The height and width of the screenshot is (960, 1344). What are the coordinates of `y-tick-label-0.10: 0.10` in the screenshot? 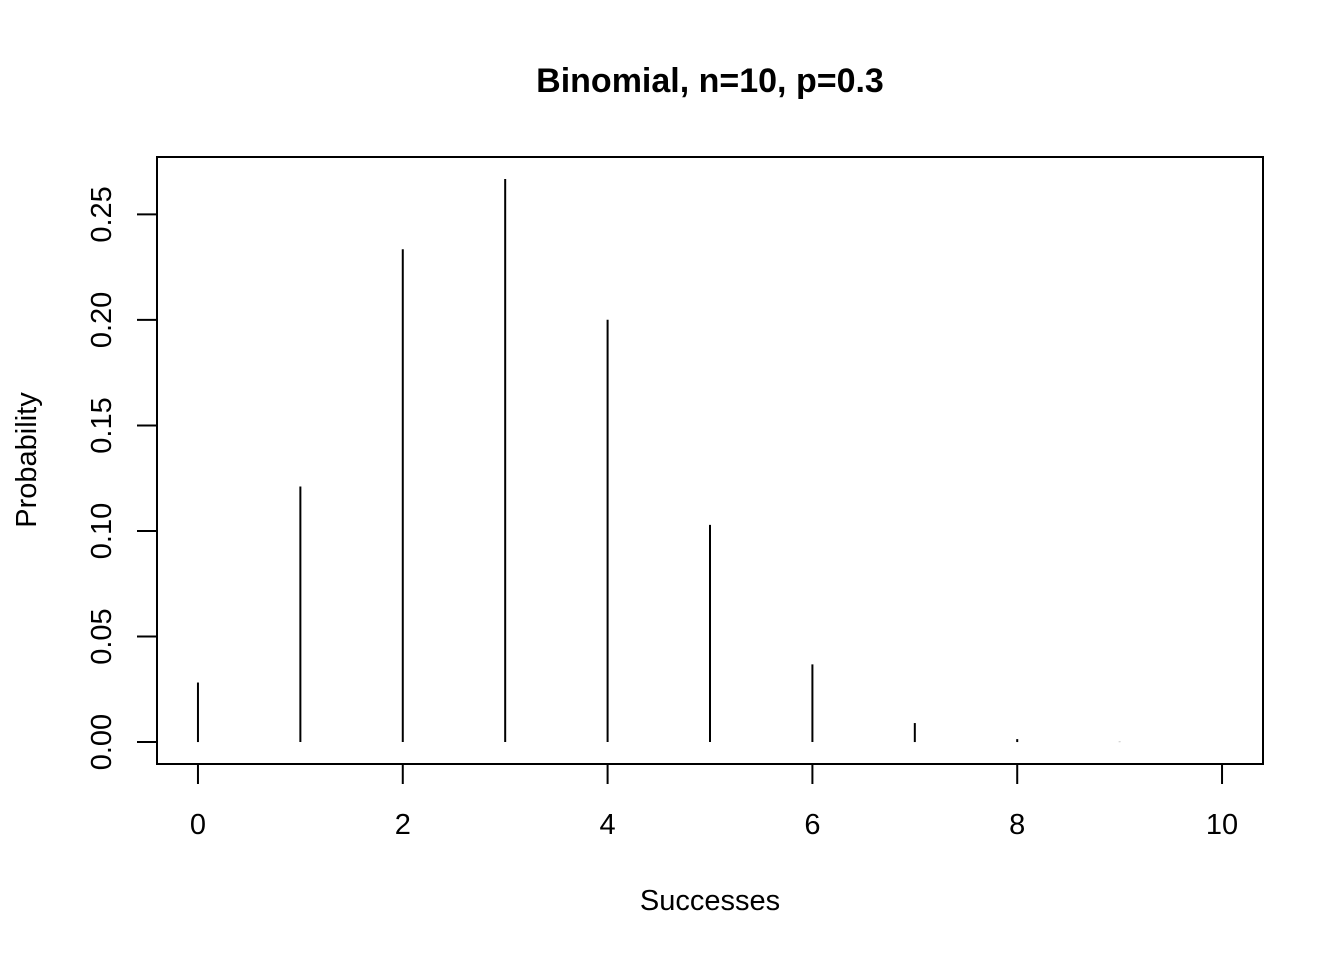 It's located at (102, 531).